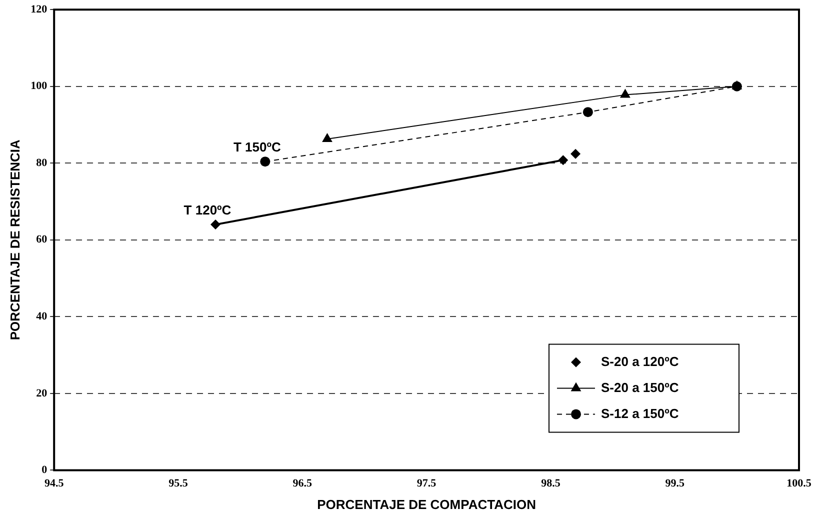 Image resolution: width=815 pixels, height=519 pixels. What do you see at coordinates (39, 9) in the screenshot?
I see `y-tick-label: 120` at bounding box center [39, 9].